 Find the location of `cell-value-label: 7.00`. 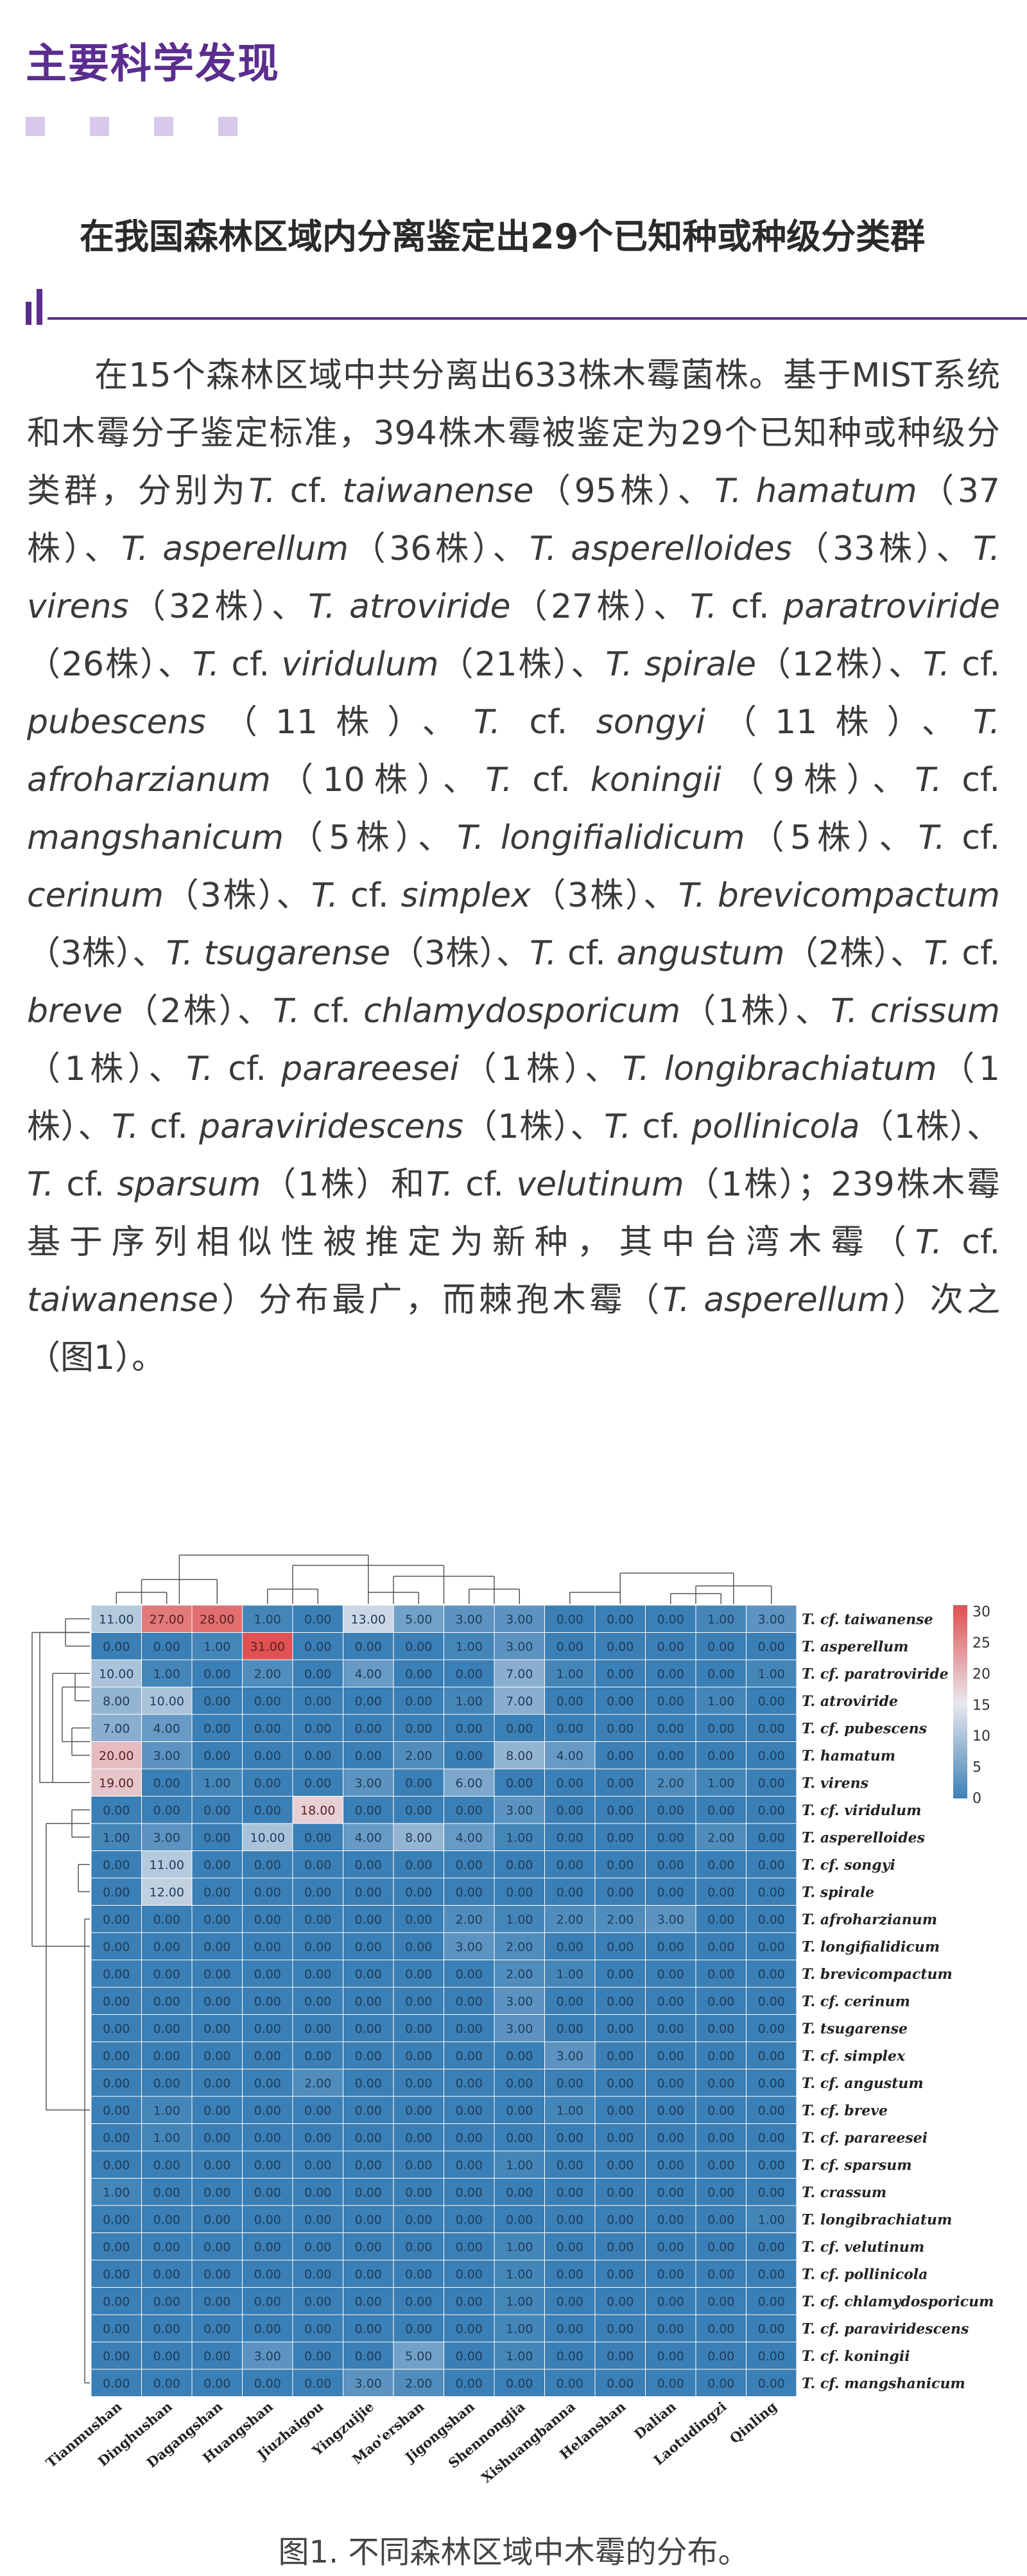

cell-value-label: 7.00 is located at coordinates (519, 1701).